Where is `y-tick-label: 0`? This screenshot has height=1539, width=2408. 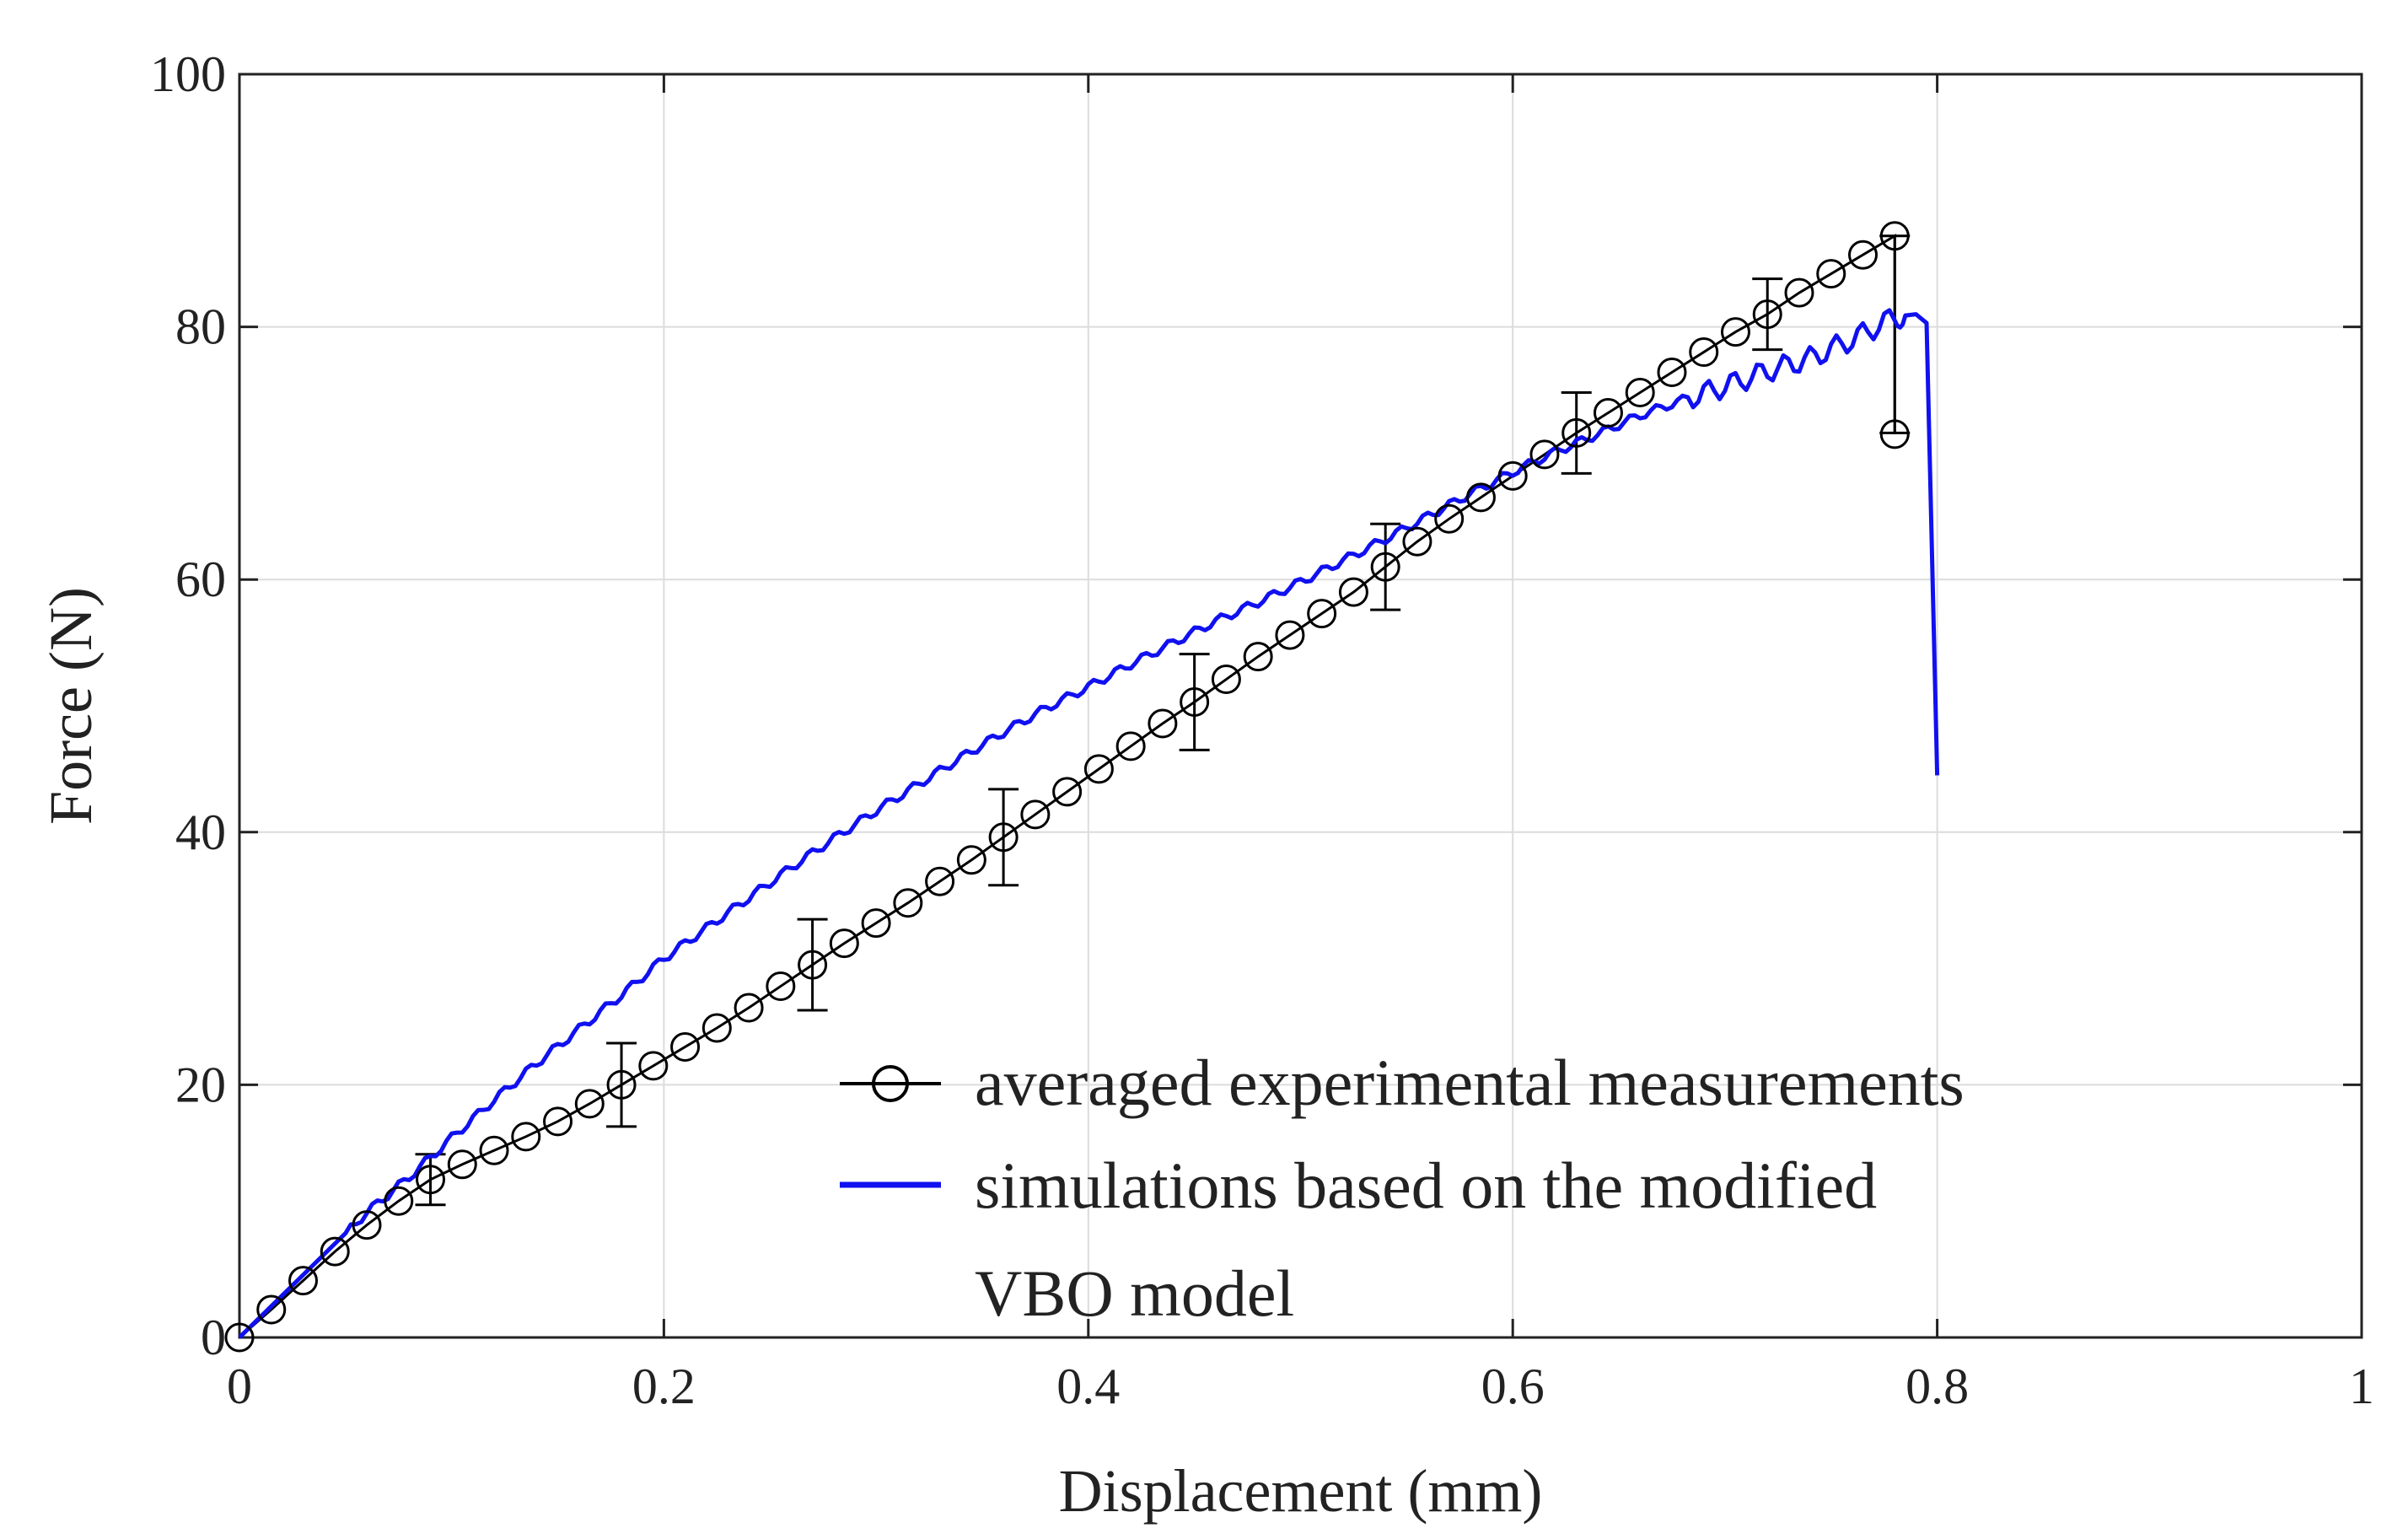
y-tick-label: 0 is located at coordinates (214, 1338).